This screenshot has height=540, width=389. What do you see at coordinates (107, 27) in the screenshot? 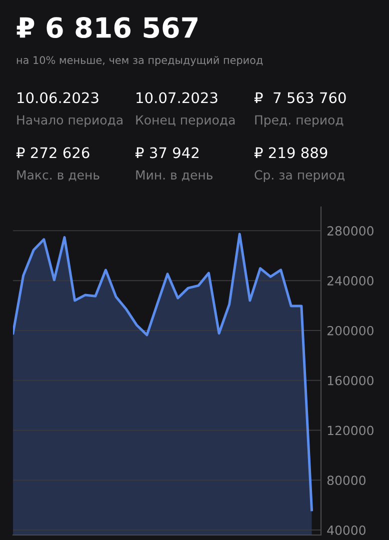
I see `chart-title: ₽ 6 816 567` at bounding box center [107, 27].